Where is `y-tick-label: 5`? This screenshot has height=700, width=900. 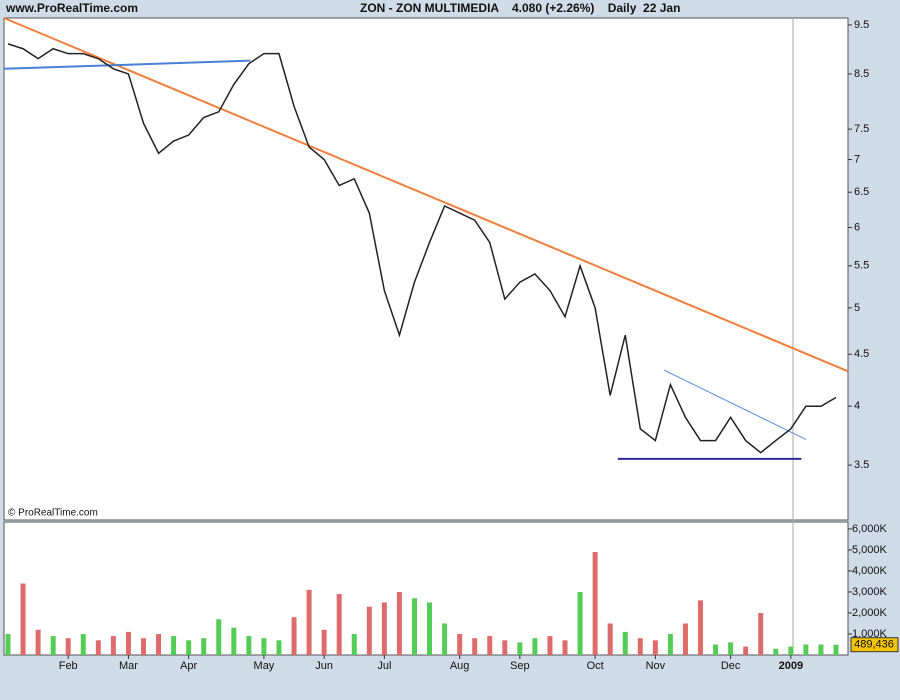 y-tick-label: 5 is located at coordinates (857, 308).